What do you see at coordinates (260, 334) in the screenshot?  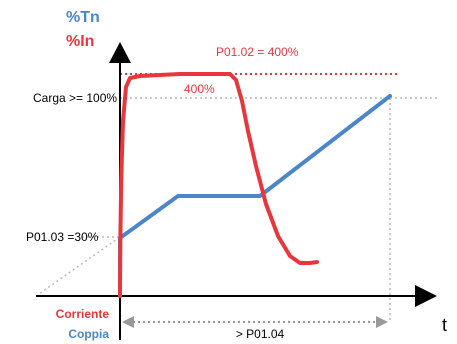 I see `x-span-label: > P01.04` at bounding box center [260, 334].